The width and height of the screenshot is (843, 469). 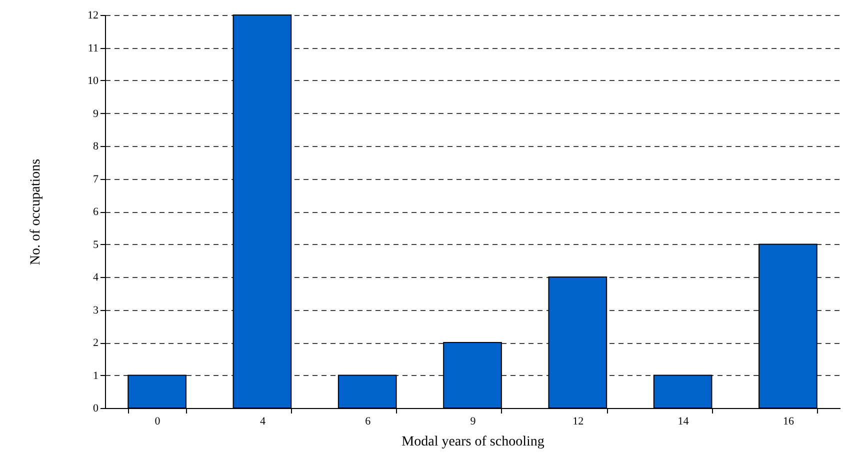 What do you see at coordinates (578, 422) in the screenshot?
I see `x-tick-label: 12` at bounding box center [578, 422].